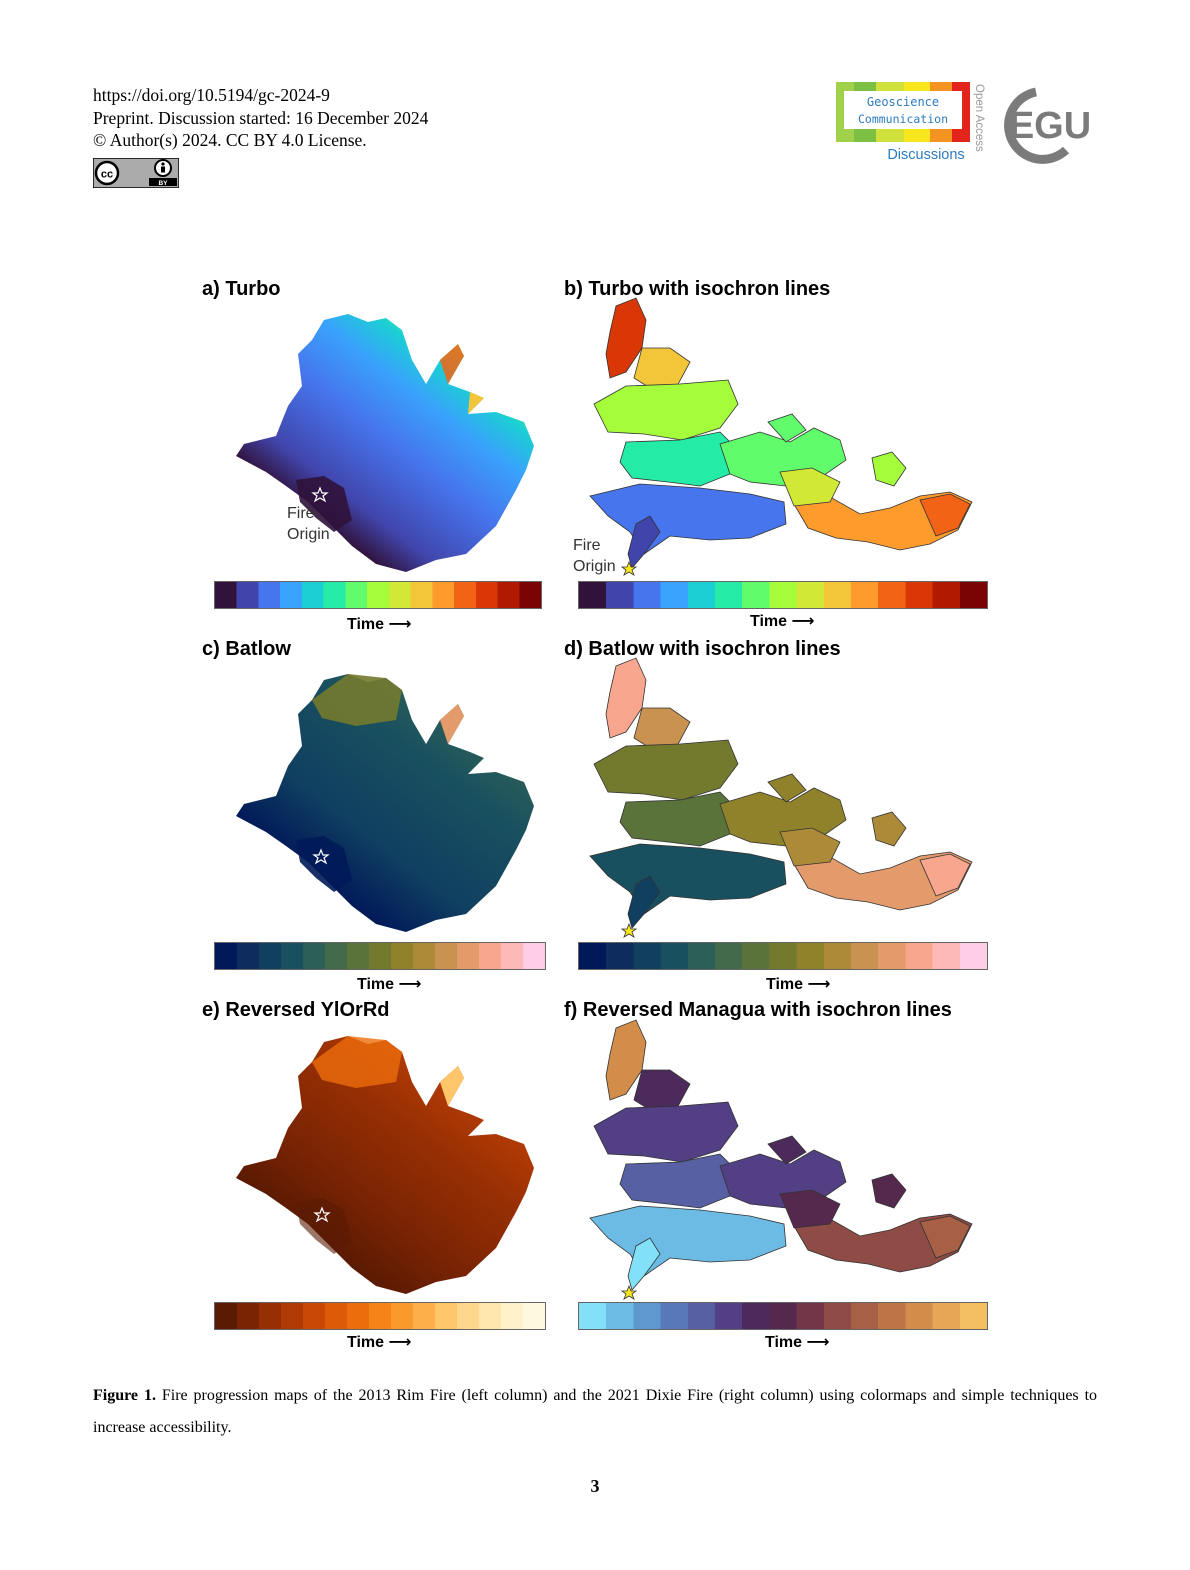  Describe the element at coordinates (378, 595) in the screenshot. I see `panel-a-colorbar` at that location.